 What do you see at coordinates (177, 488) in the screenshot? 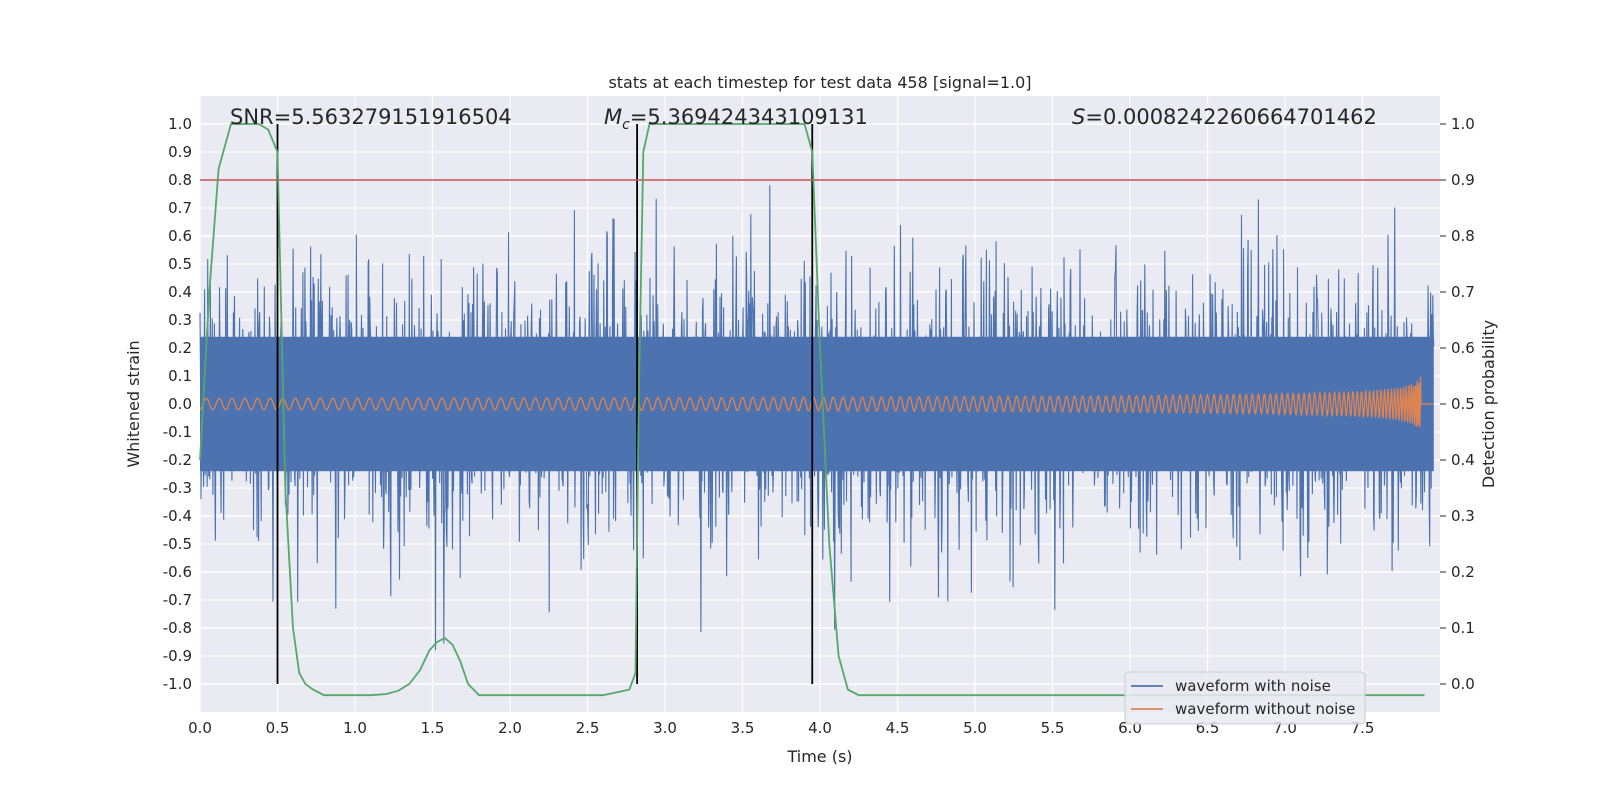
I see `y-tick-label: -0.3` at bounding box center [177, 488].